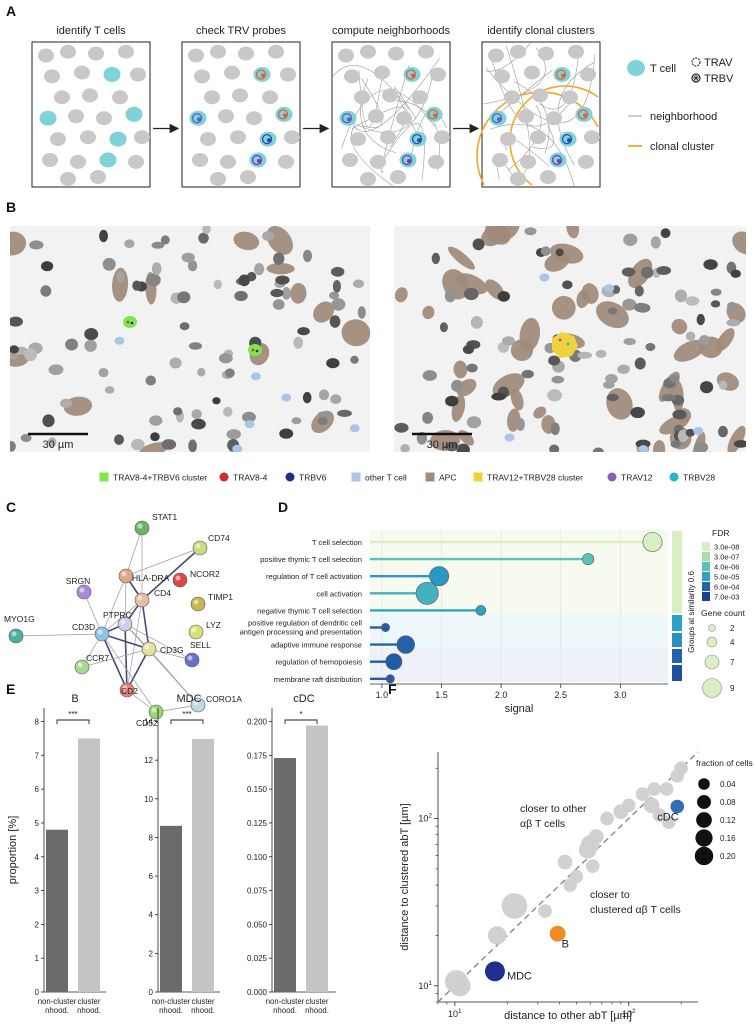 The image size is (754, 1024). What do you see at coordinates (171, 1001) in the screenshot?
I see `category-label: non-cluster` at bounding box center [171, 1001].